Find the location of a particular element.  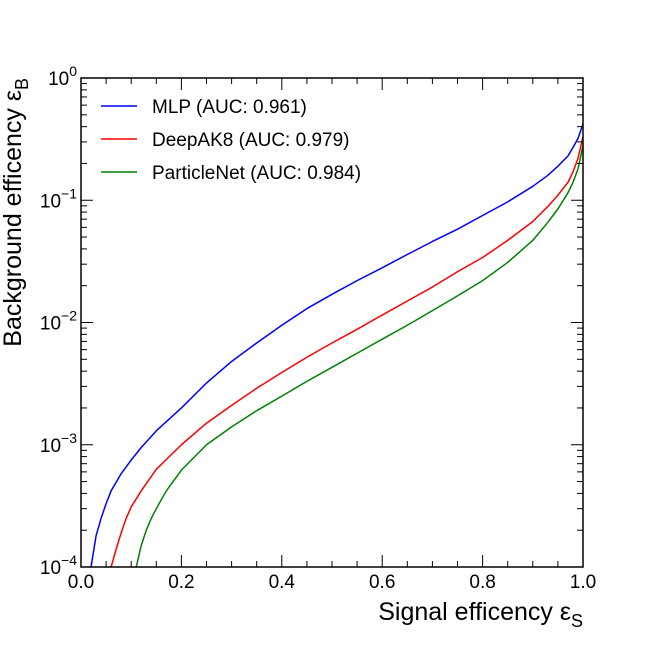

x-tick-label: 0.8 is located at coordinates (482, 582).